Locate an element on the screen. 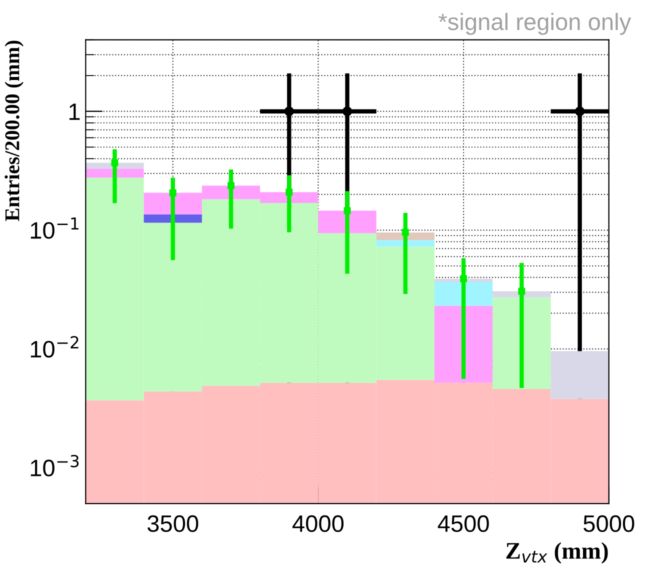 Image resolution: width=654 pixels, height=569 pixels. y-tick-label: 10$^{−1}$ is located at coordinates (54, 228).